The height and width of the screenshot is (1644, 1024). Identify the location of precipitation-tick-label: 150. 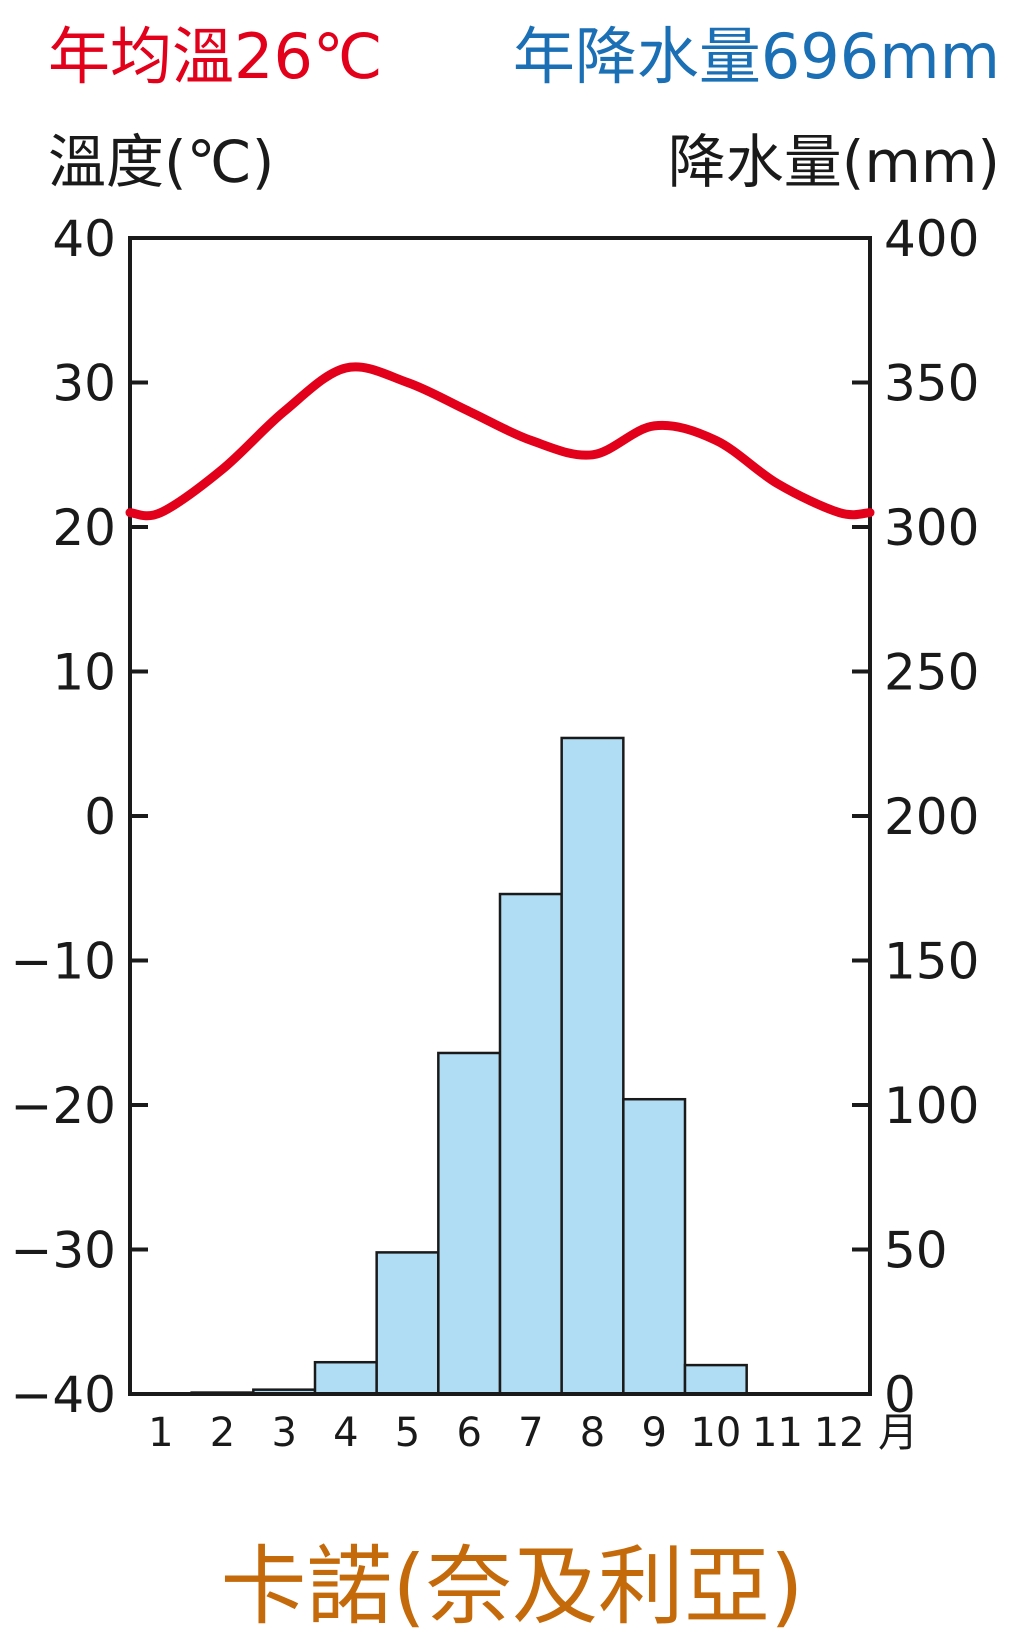
(931, 962).